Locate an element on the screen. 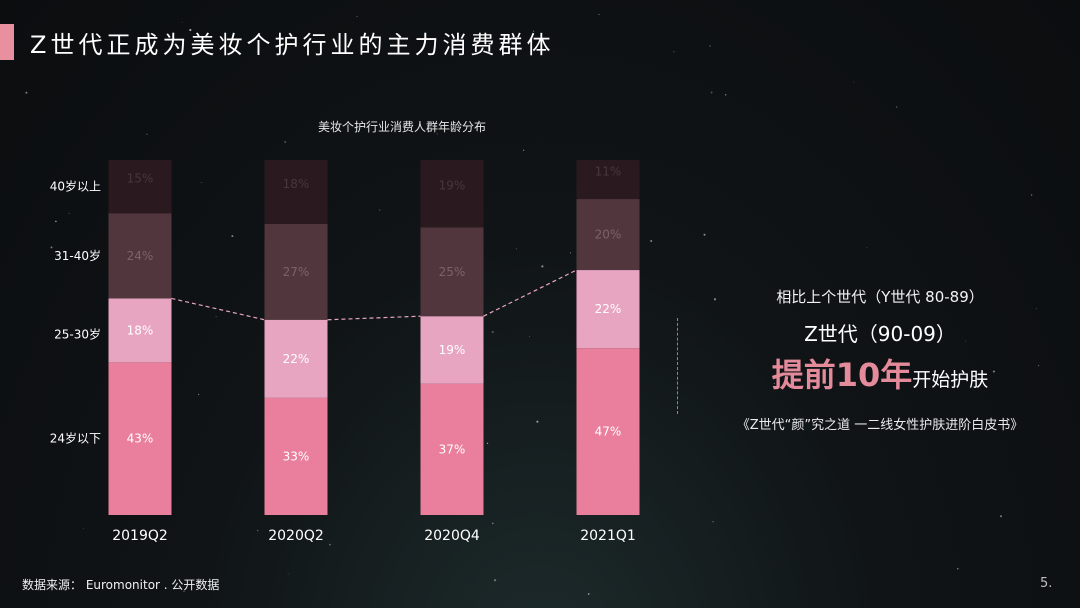 This screenshot has width=1080, height=608. page-number: 5. is located at coordinates (1046, 583).